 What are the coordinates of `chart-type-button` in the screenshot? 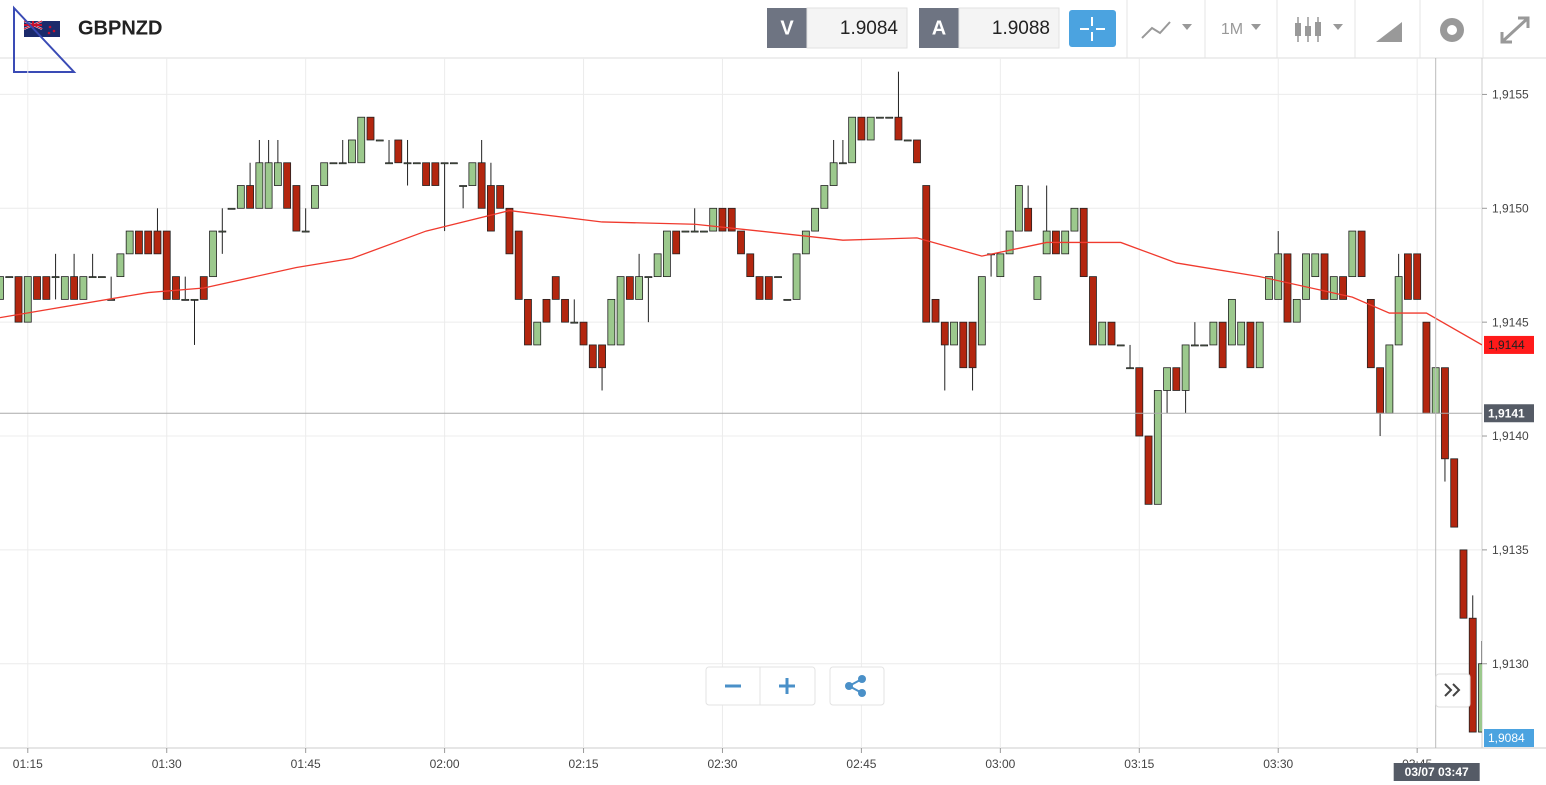 It's located at (1319, 29).